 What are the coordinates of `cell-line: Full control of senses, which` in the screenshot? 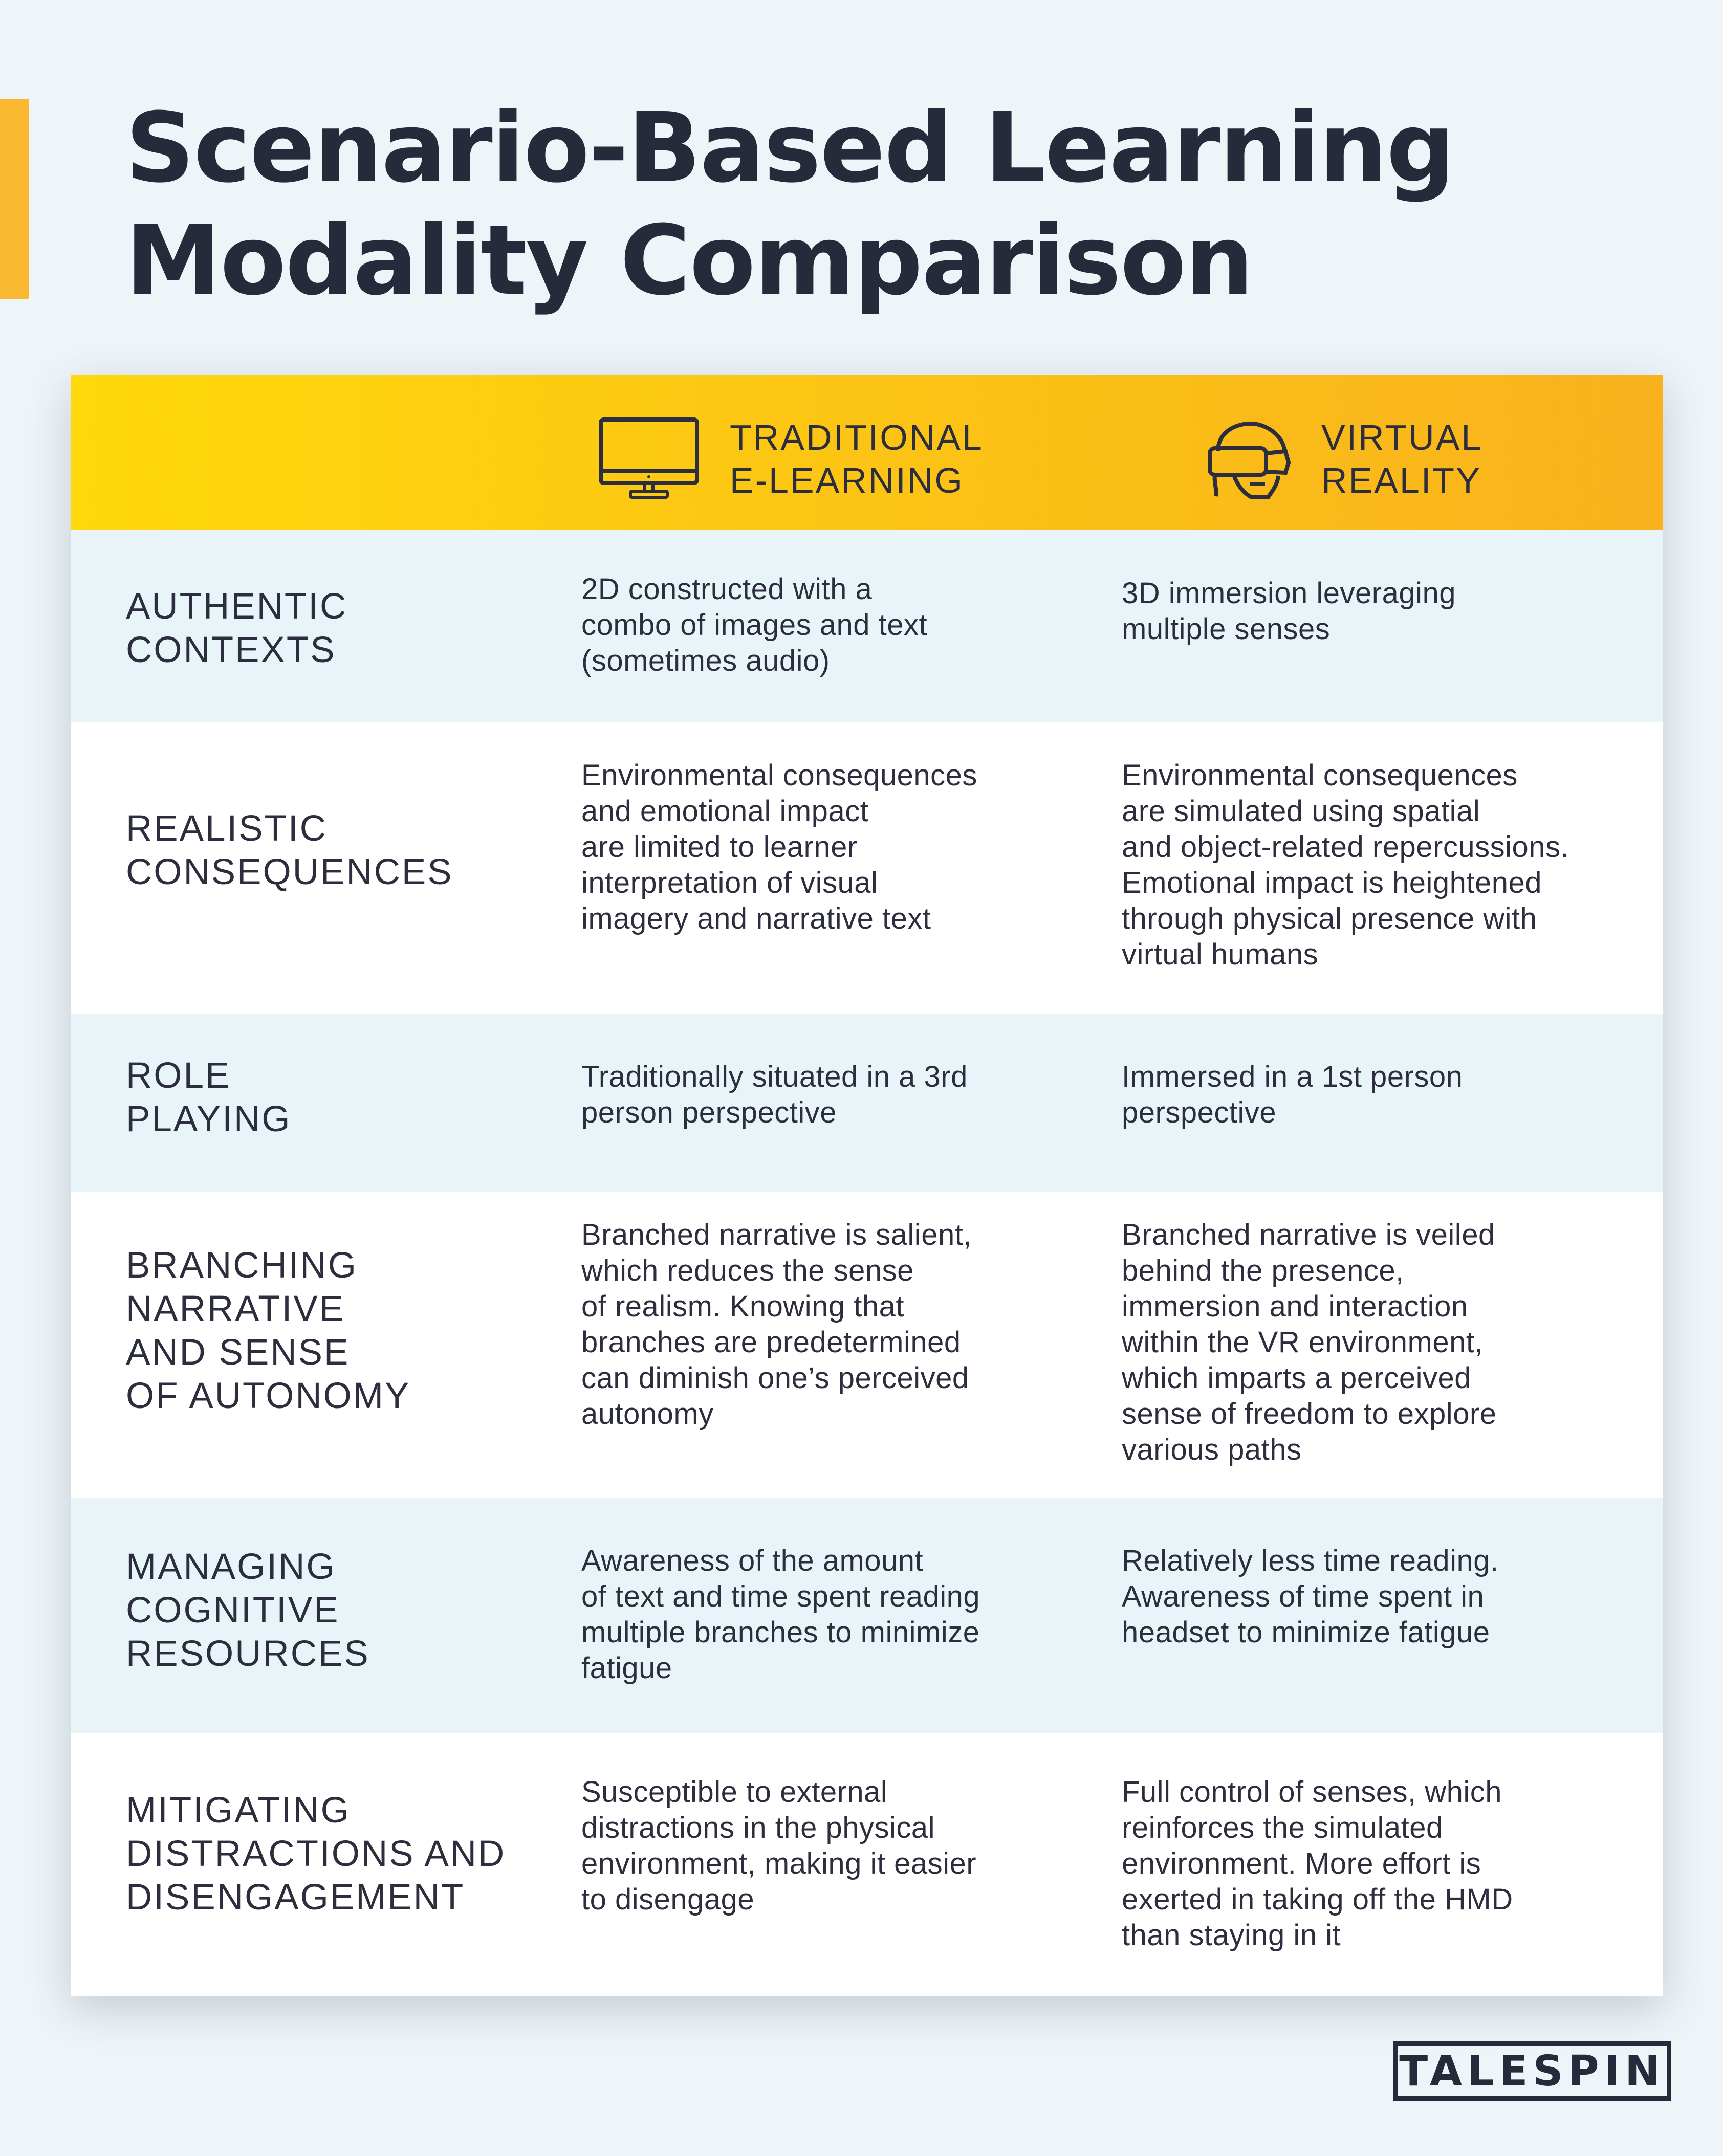 It's located at (1312, 1792).